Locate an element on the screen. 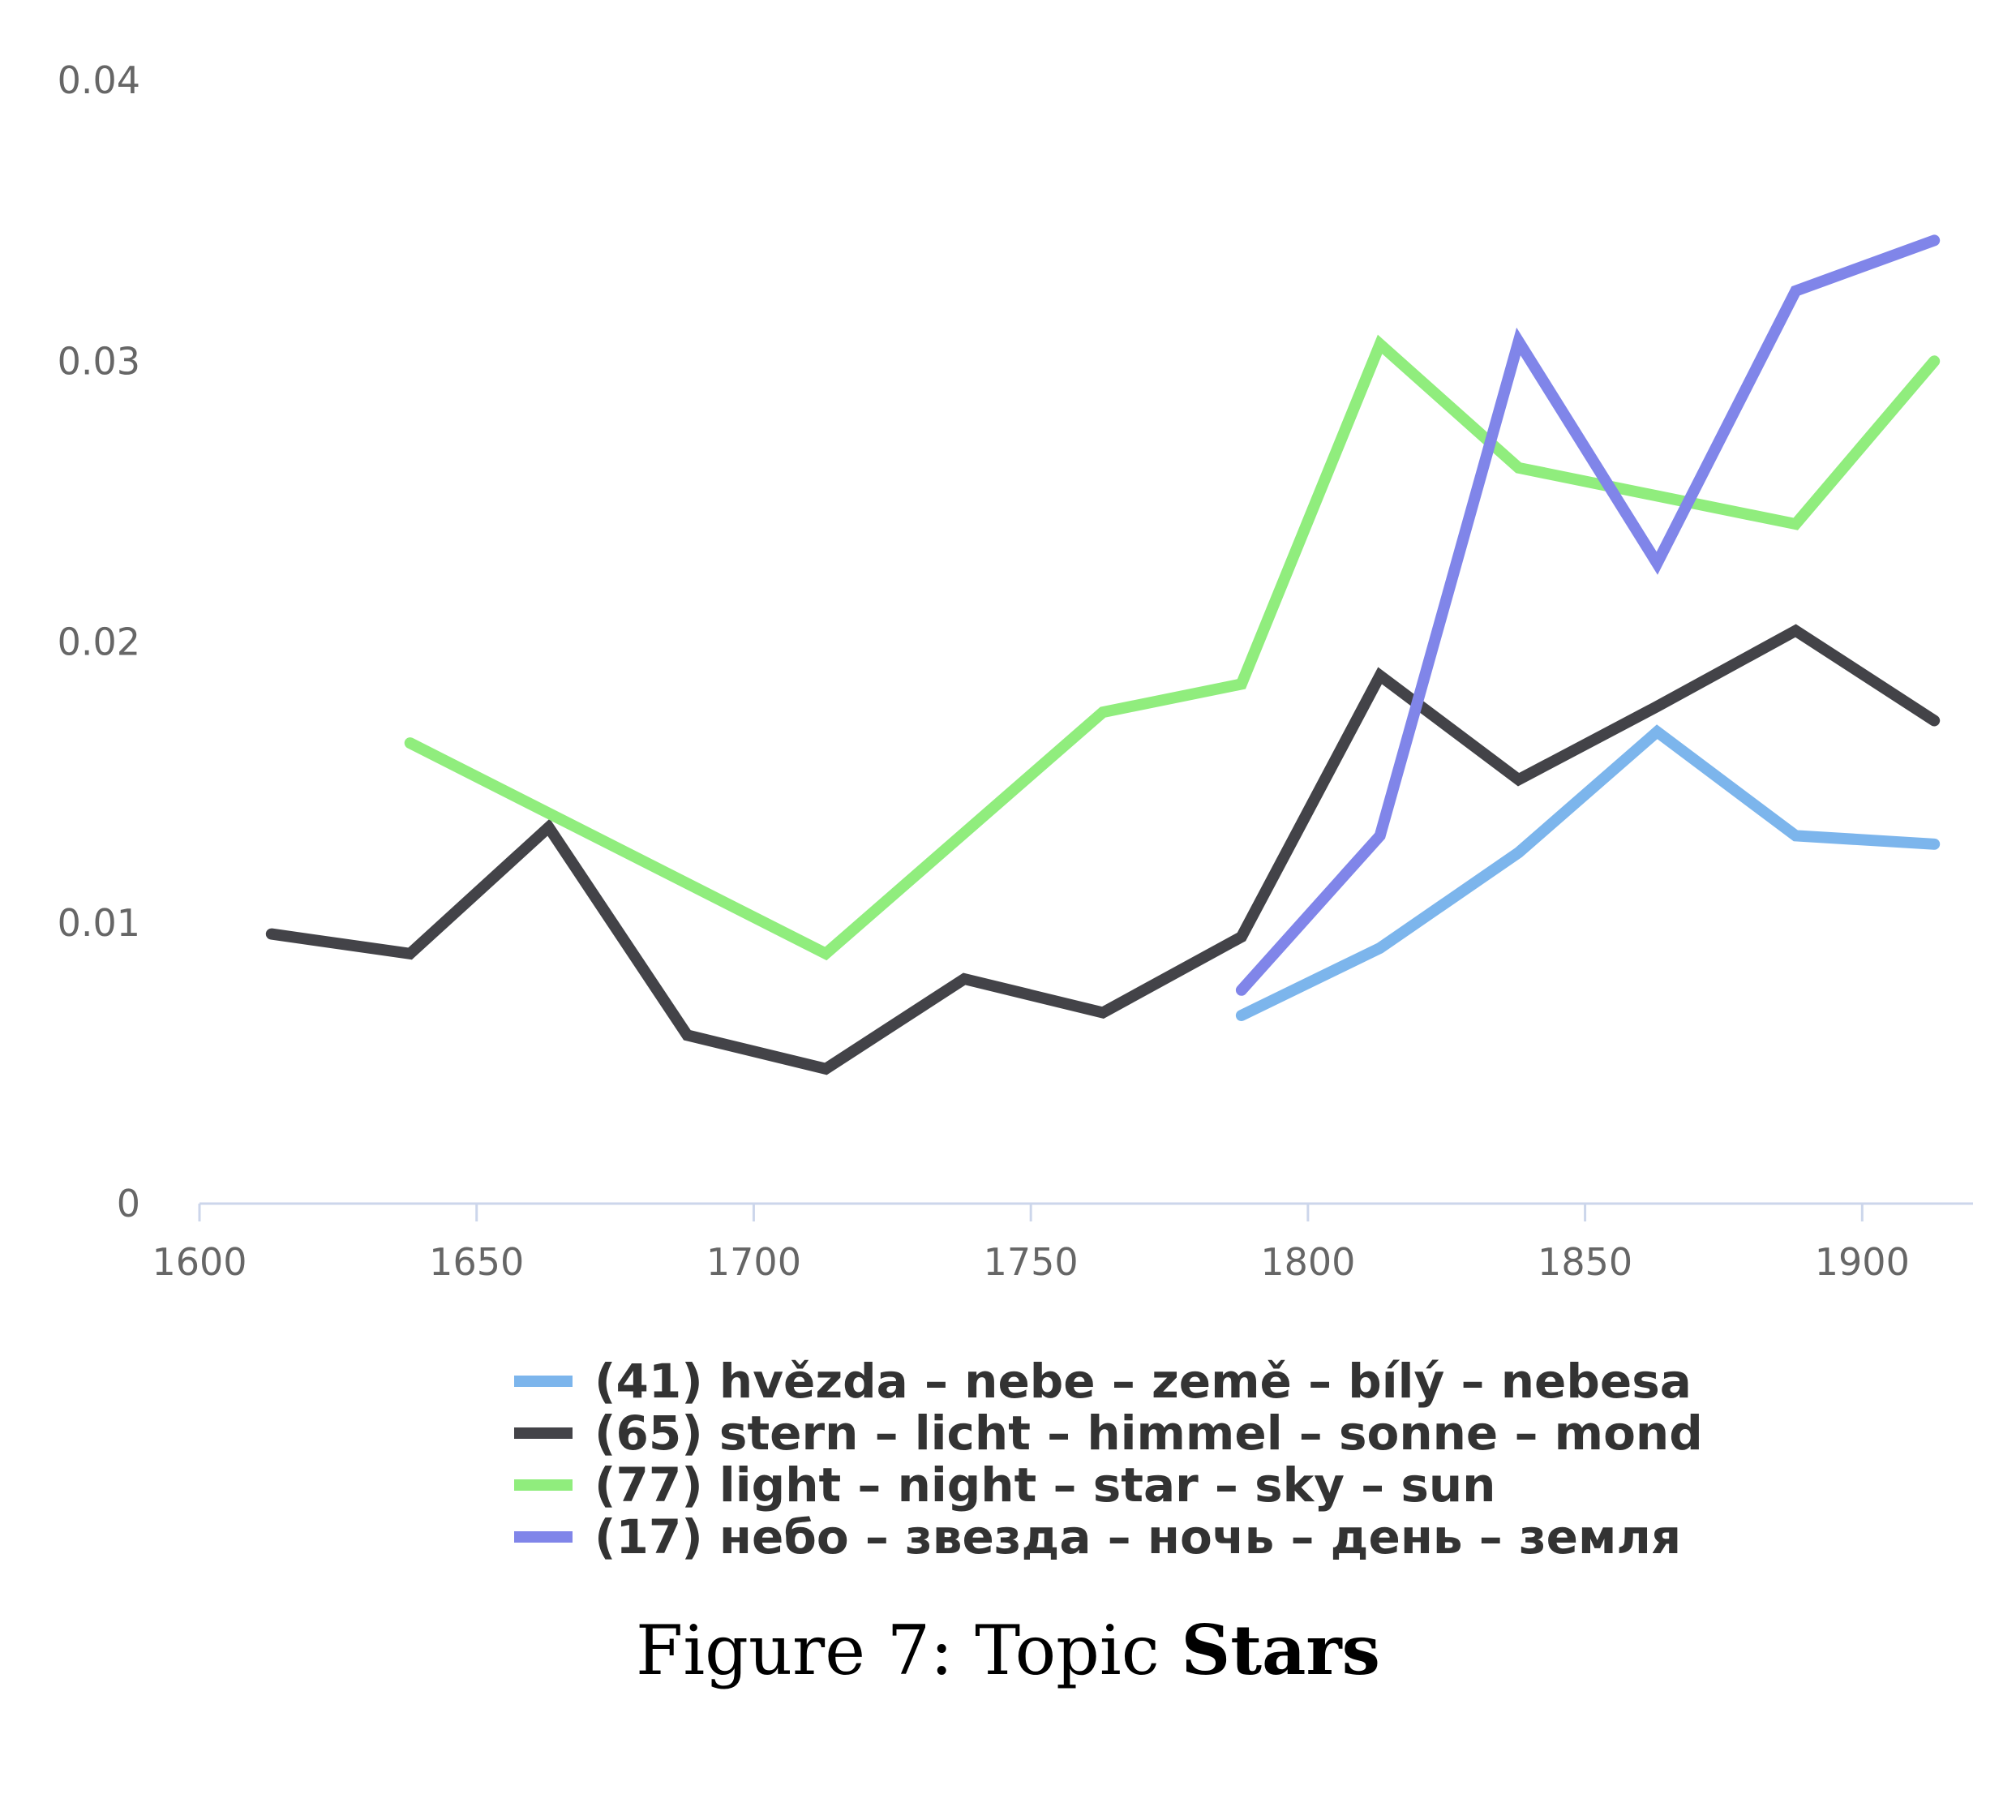 Image resolution: width=2016 pixels, height=1820 pixels. x-tick-label: 1700 is located at coordinates (754, 1262).